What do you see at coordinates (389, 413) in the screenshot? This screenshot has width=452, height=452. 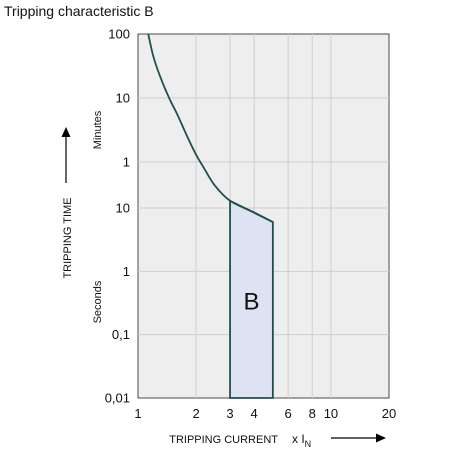 I see `x-tick-label: 20` at bounding box center [389, 413].